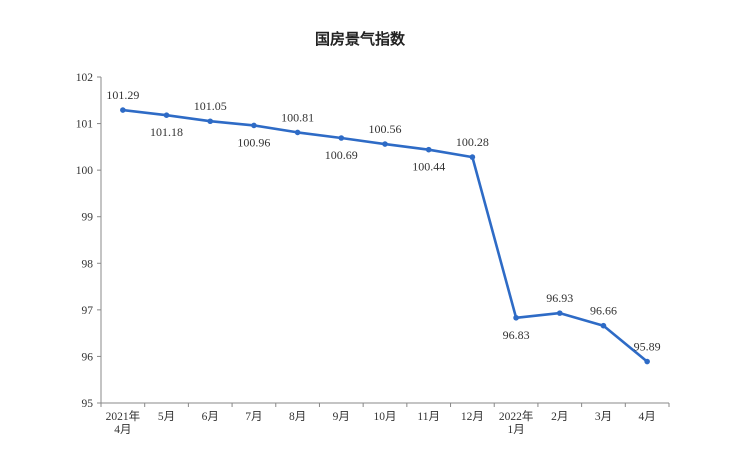 The width and height of the screenshot is (740, 474). What do you see at coordinates (166, 417) in the screenshot?
I see `x-tick-label: 5月` at bounding box center [166, 417].